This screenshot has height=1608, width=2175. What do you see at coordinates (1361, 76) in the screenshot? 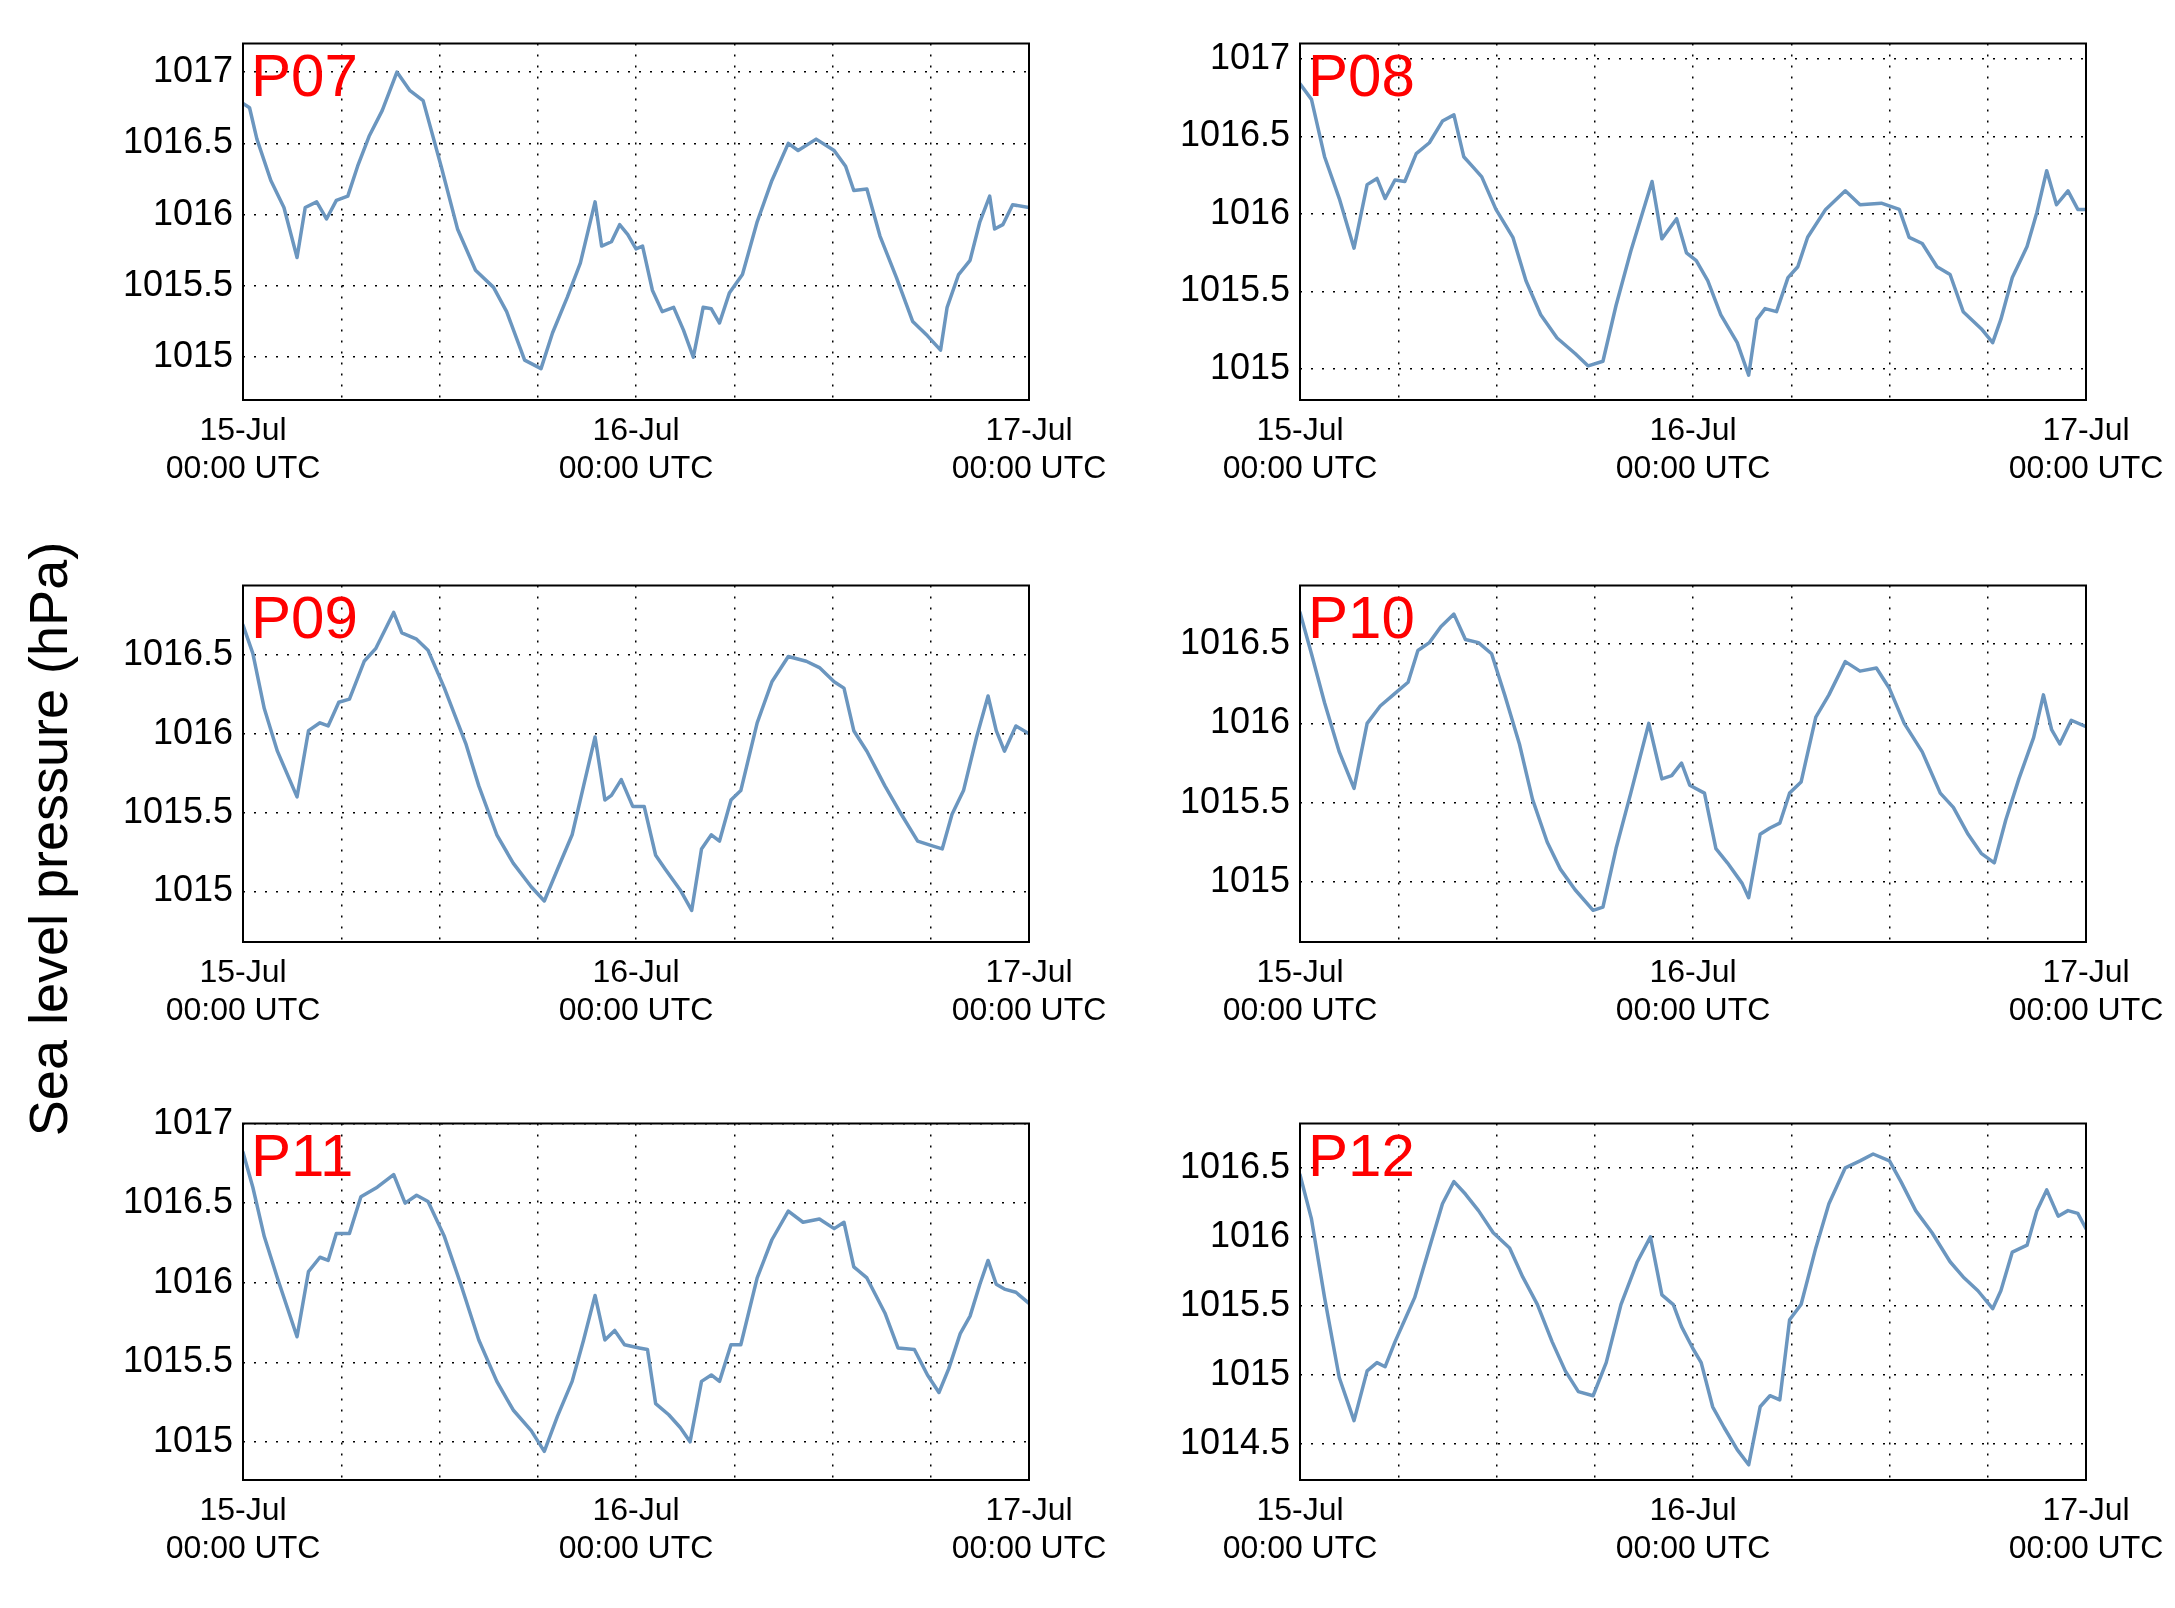
I see `annotation: P08` at bounding box center [1361, 76].